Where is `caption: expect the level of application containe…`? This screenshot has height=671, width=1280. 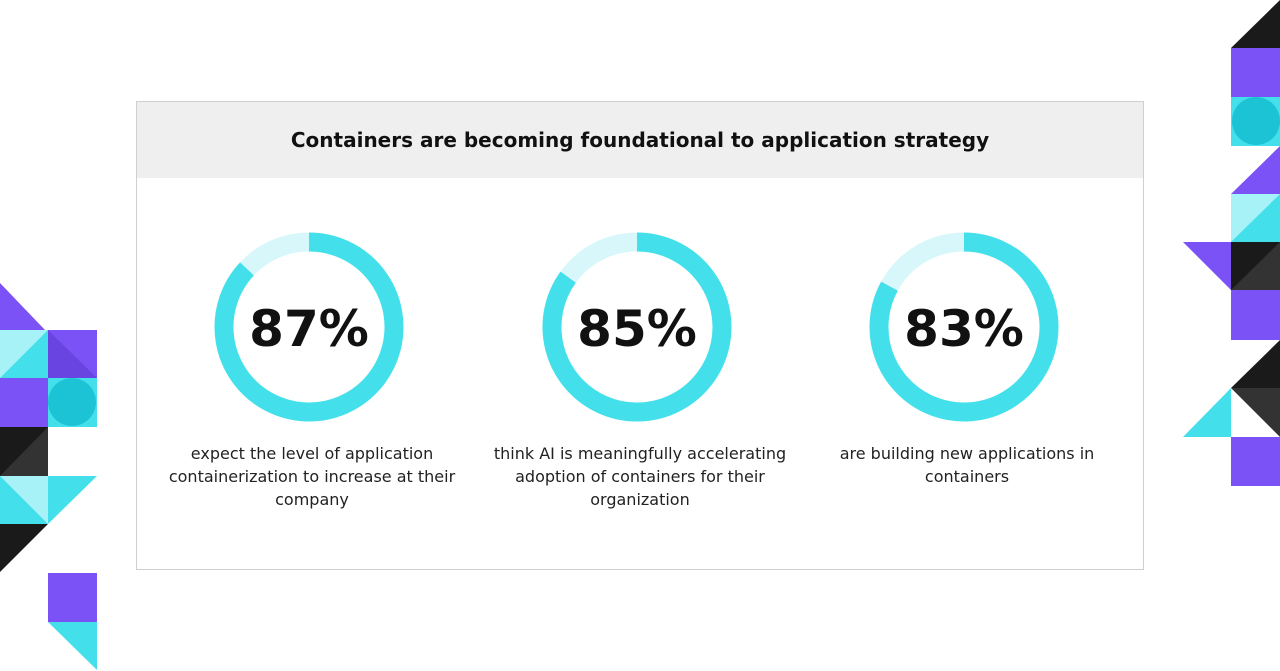 caption: expect the level of application containe… is located at coordinates (312, 476).